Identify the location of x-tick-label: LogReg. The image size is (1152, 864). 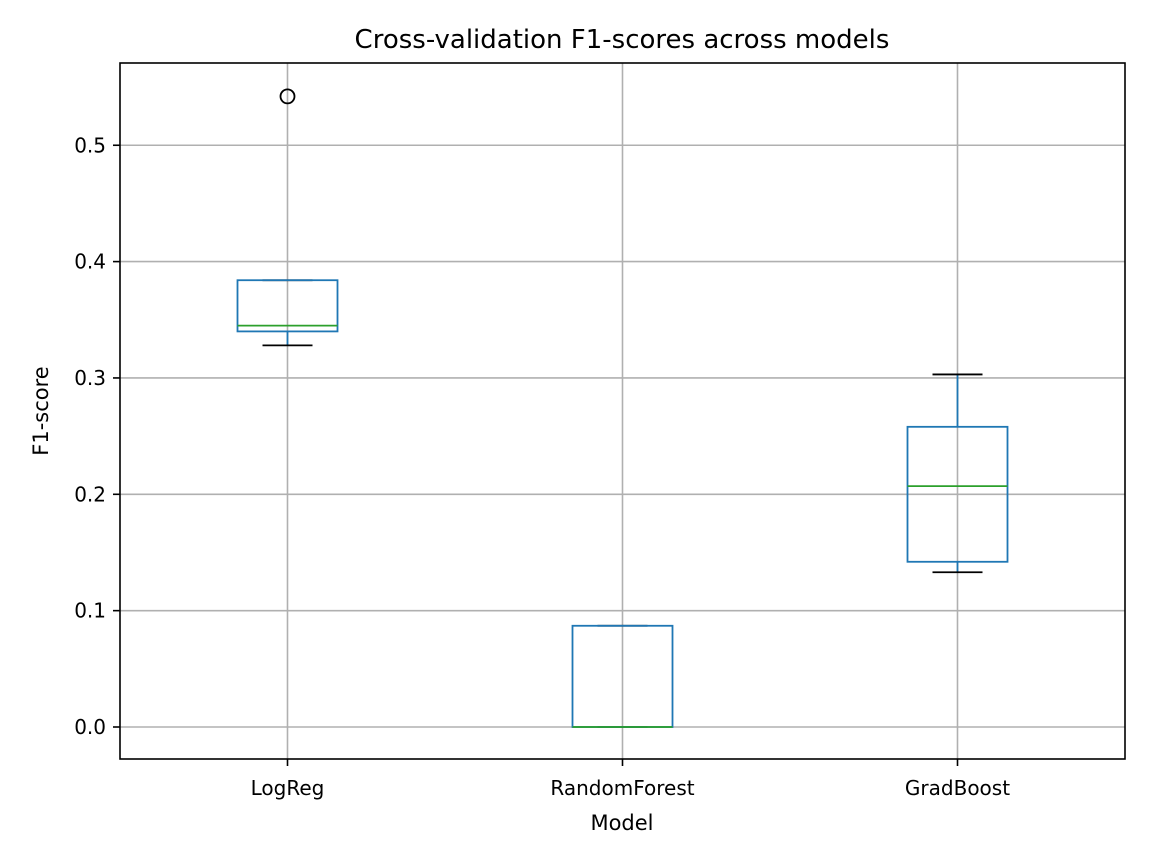
(288, 788).